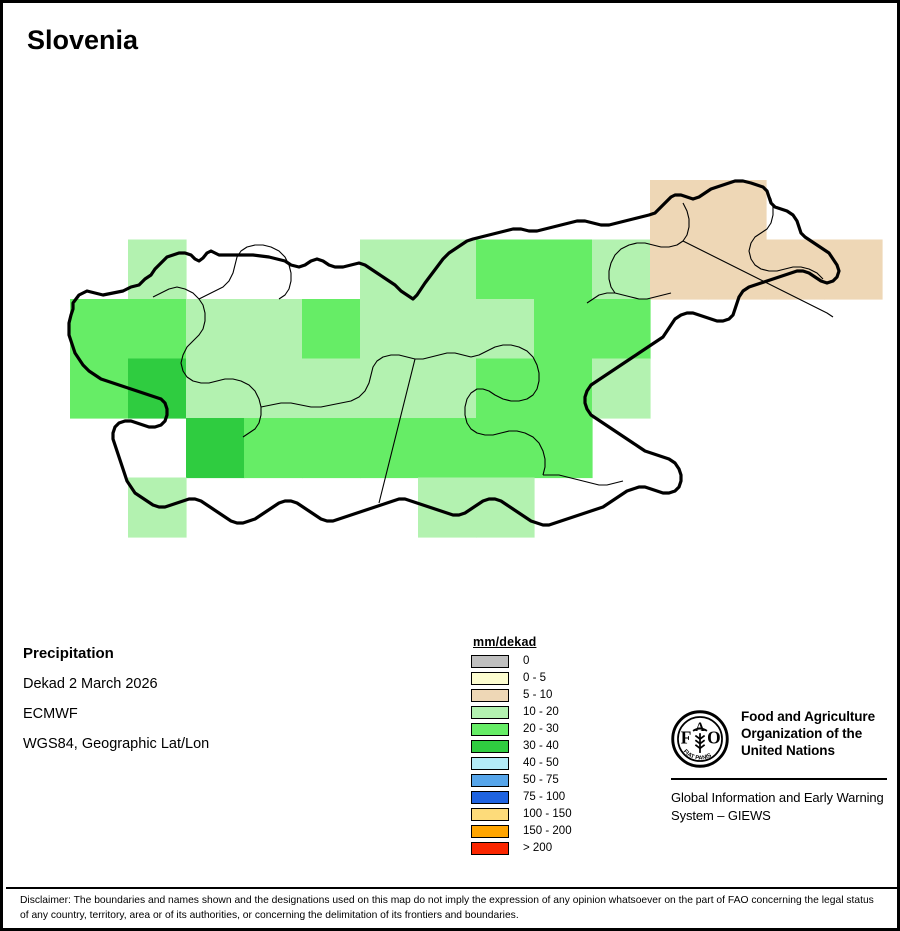 This screenshot has height=931, width=900. I want to click on legend-row: 5 - 10, so click(561, 695).